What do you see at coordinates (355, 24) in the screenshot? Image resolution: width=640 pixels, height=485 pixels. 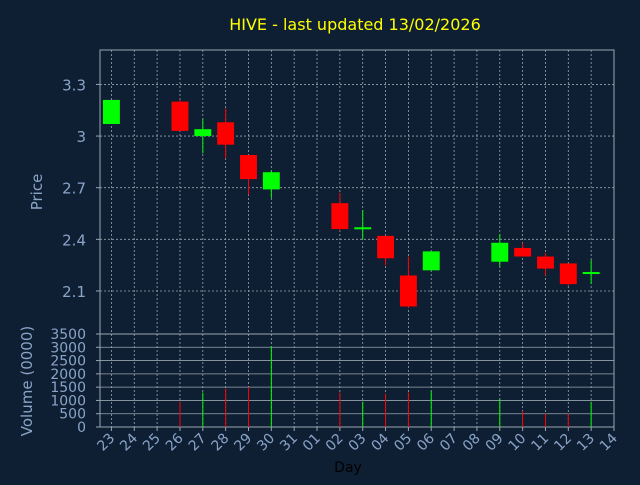 I see `chart-title: HIVE - last updated 13/02/2026` at bounding box center [355, 24].